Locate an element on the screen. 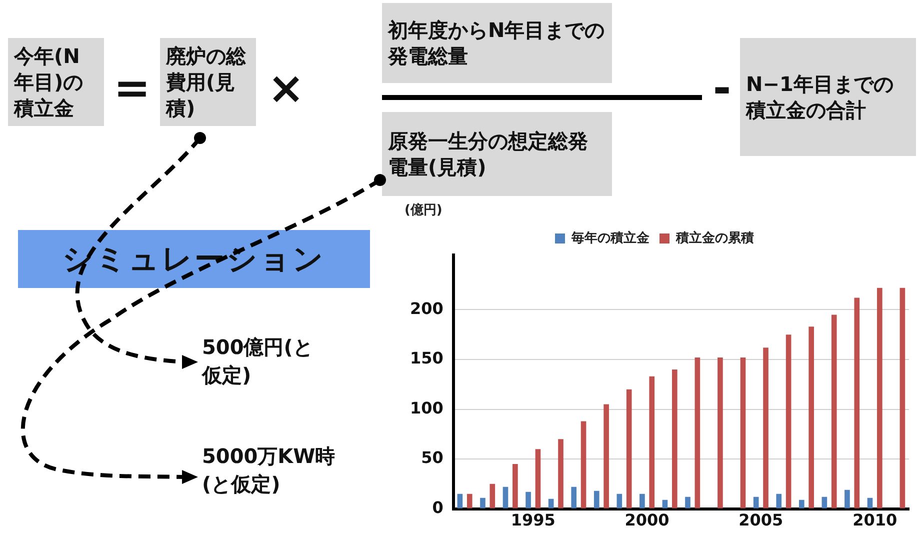 The image size is (919, 534). y-tick-label: 150 is located at coordinates (427, 358).